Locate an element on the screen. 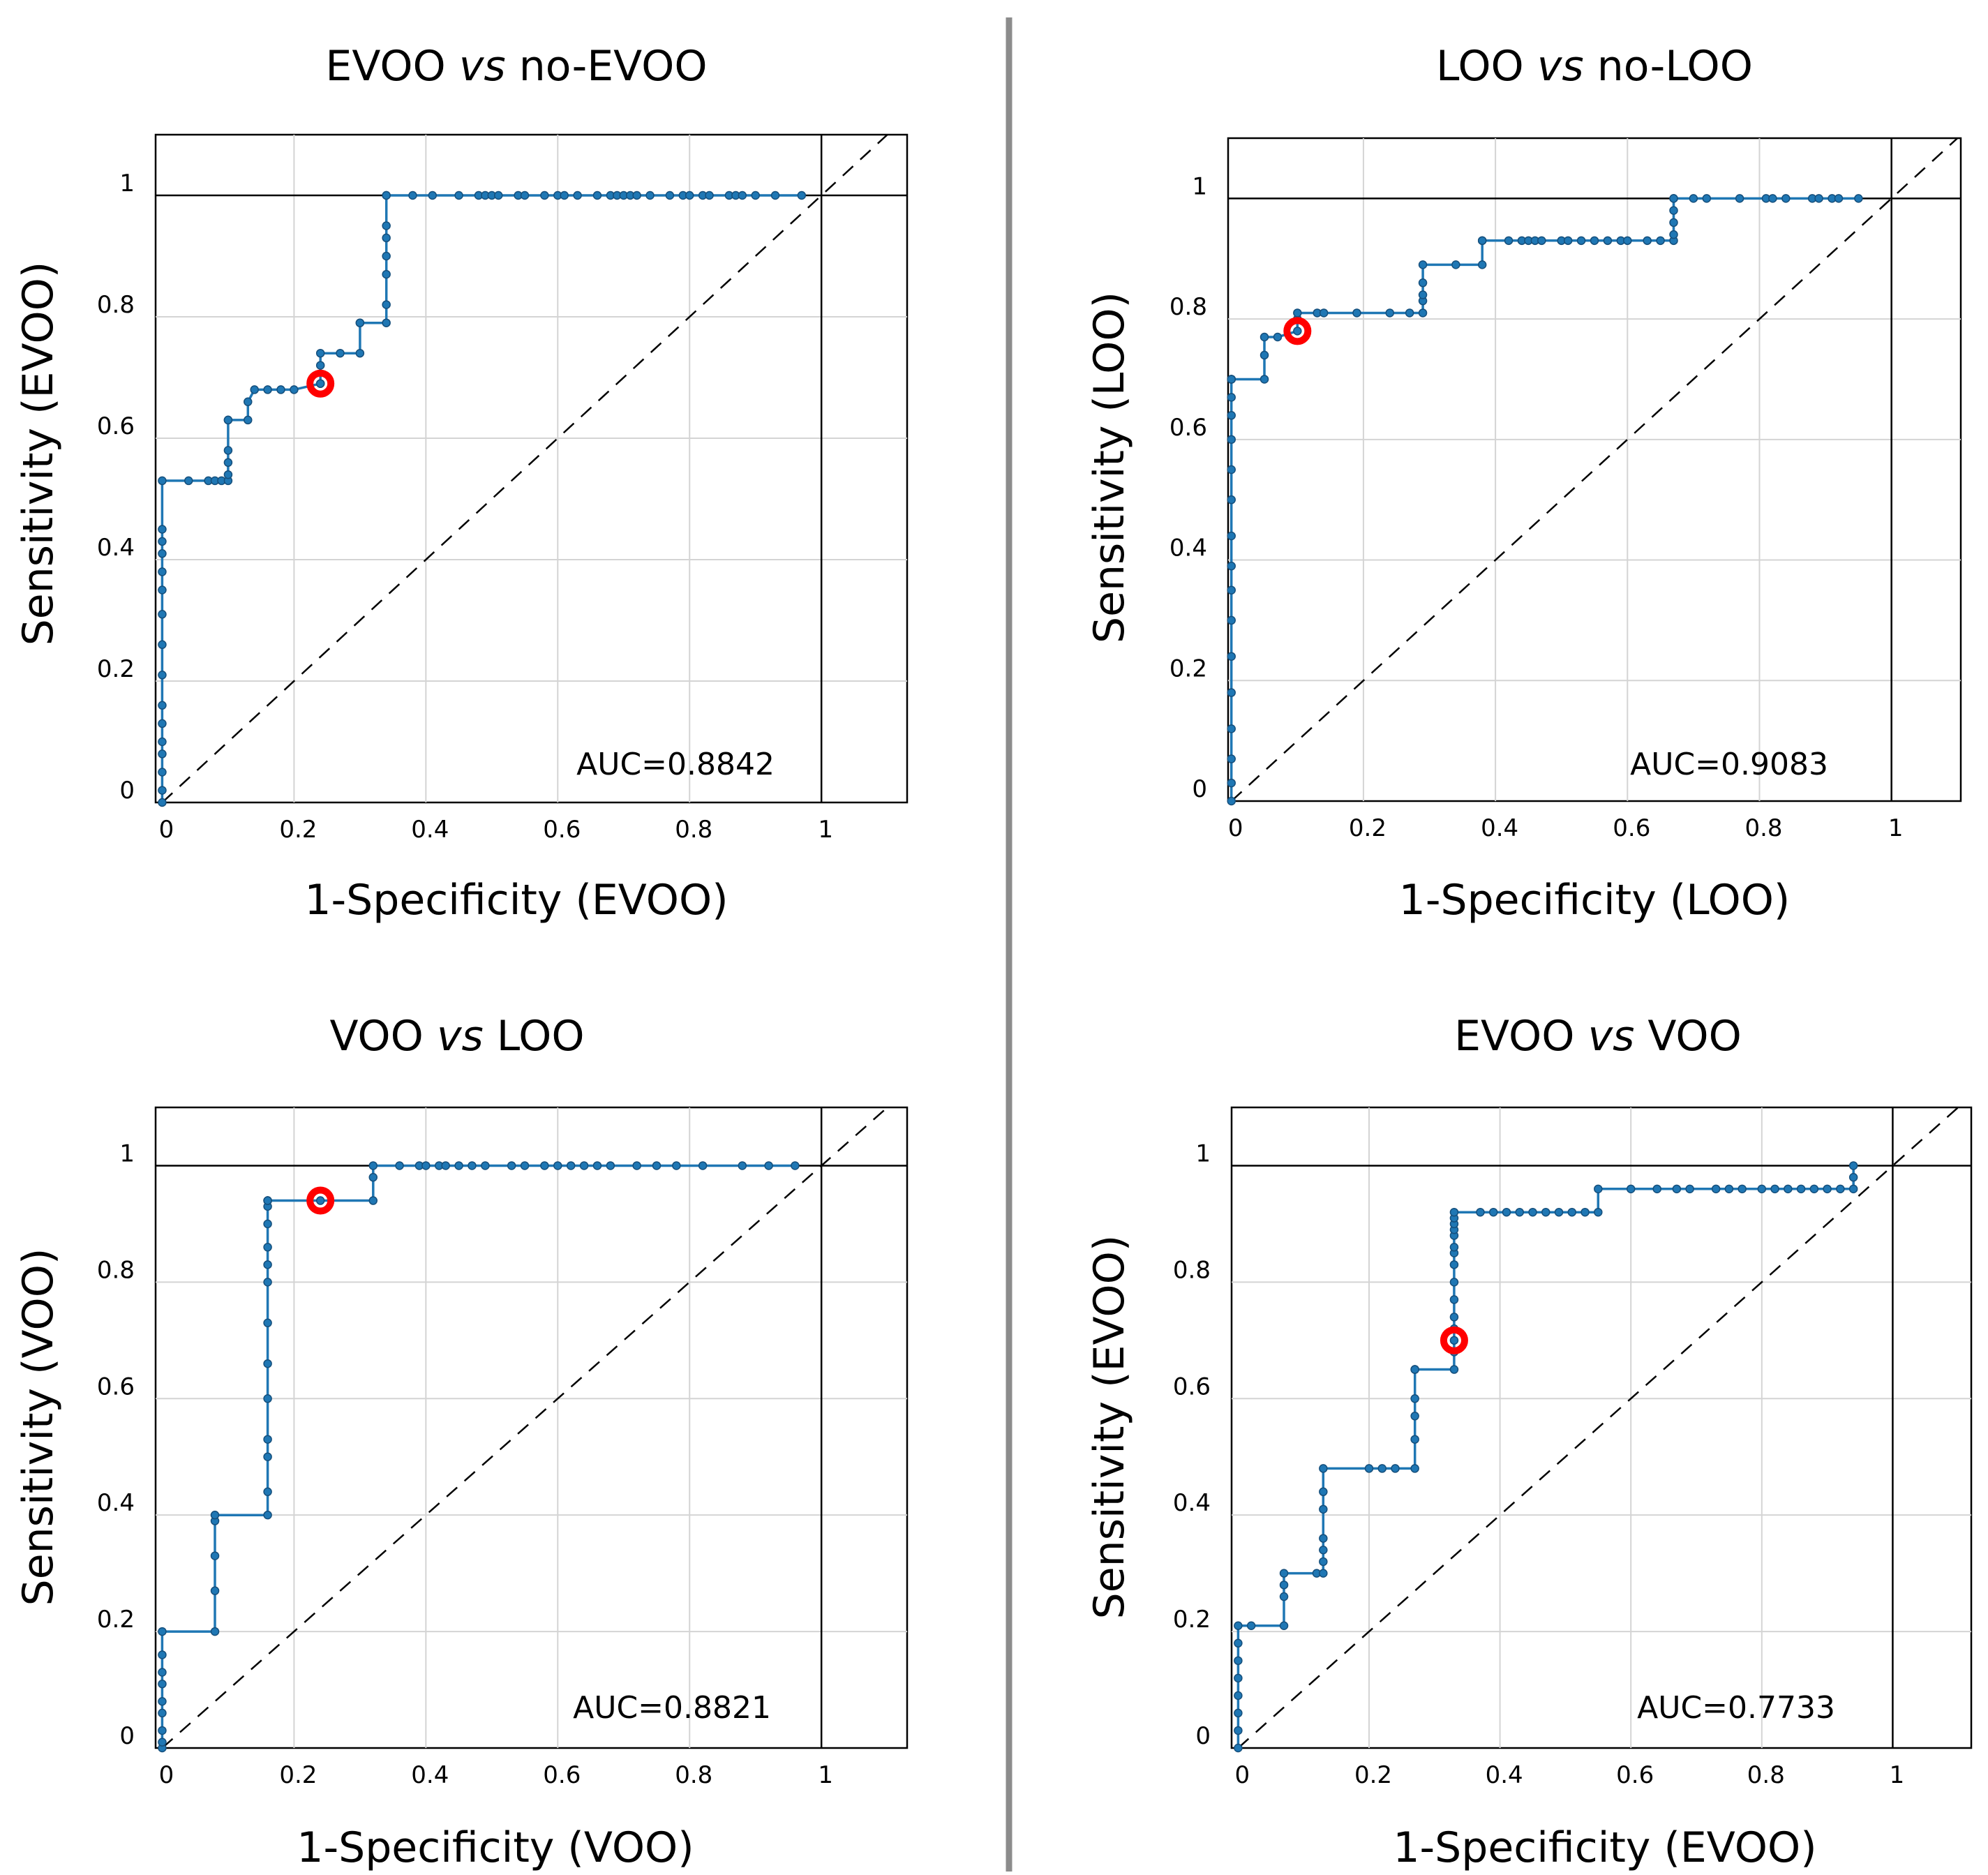 Image resolution: width=1988 pixels, height=1875 pixels. chance-diagonal is located at coordinates (1594, 469).